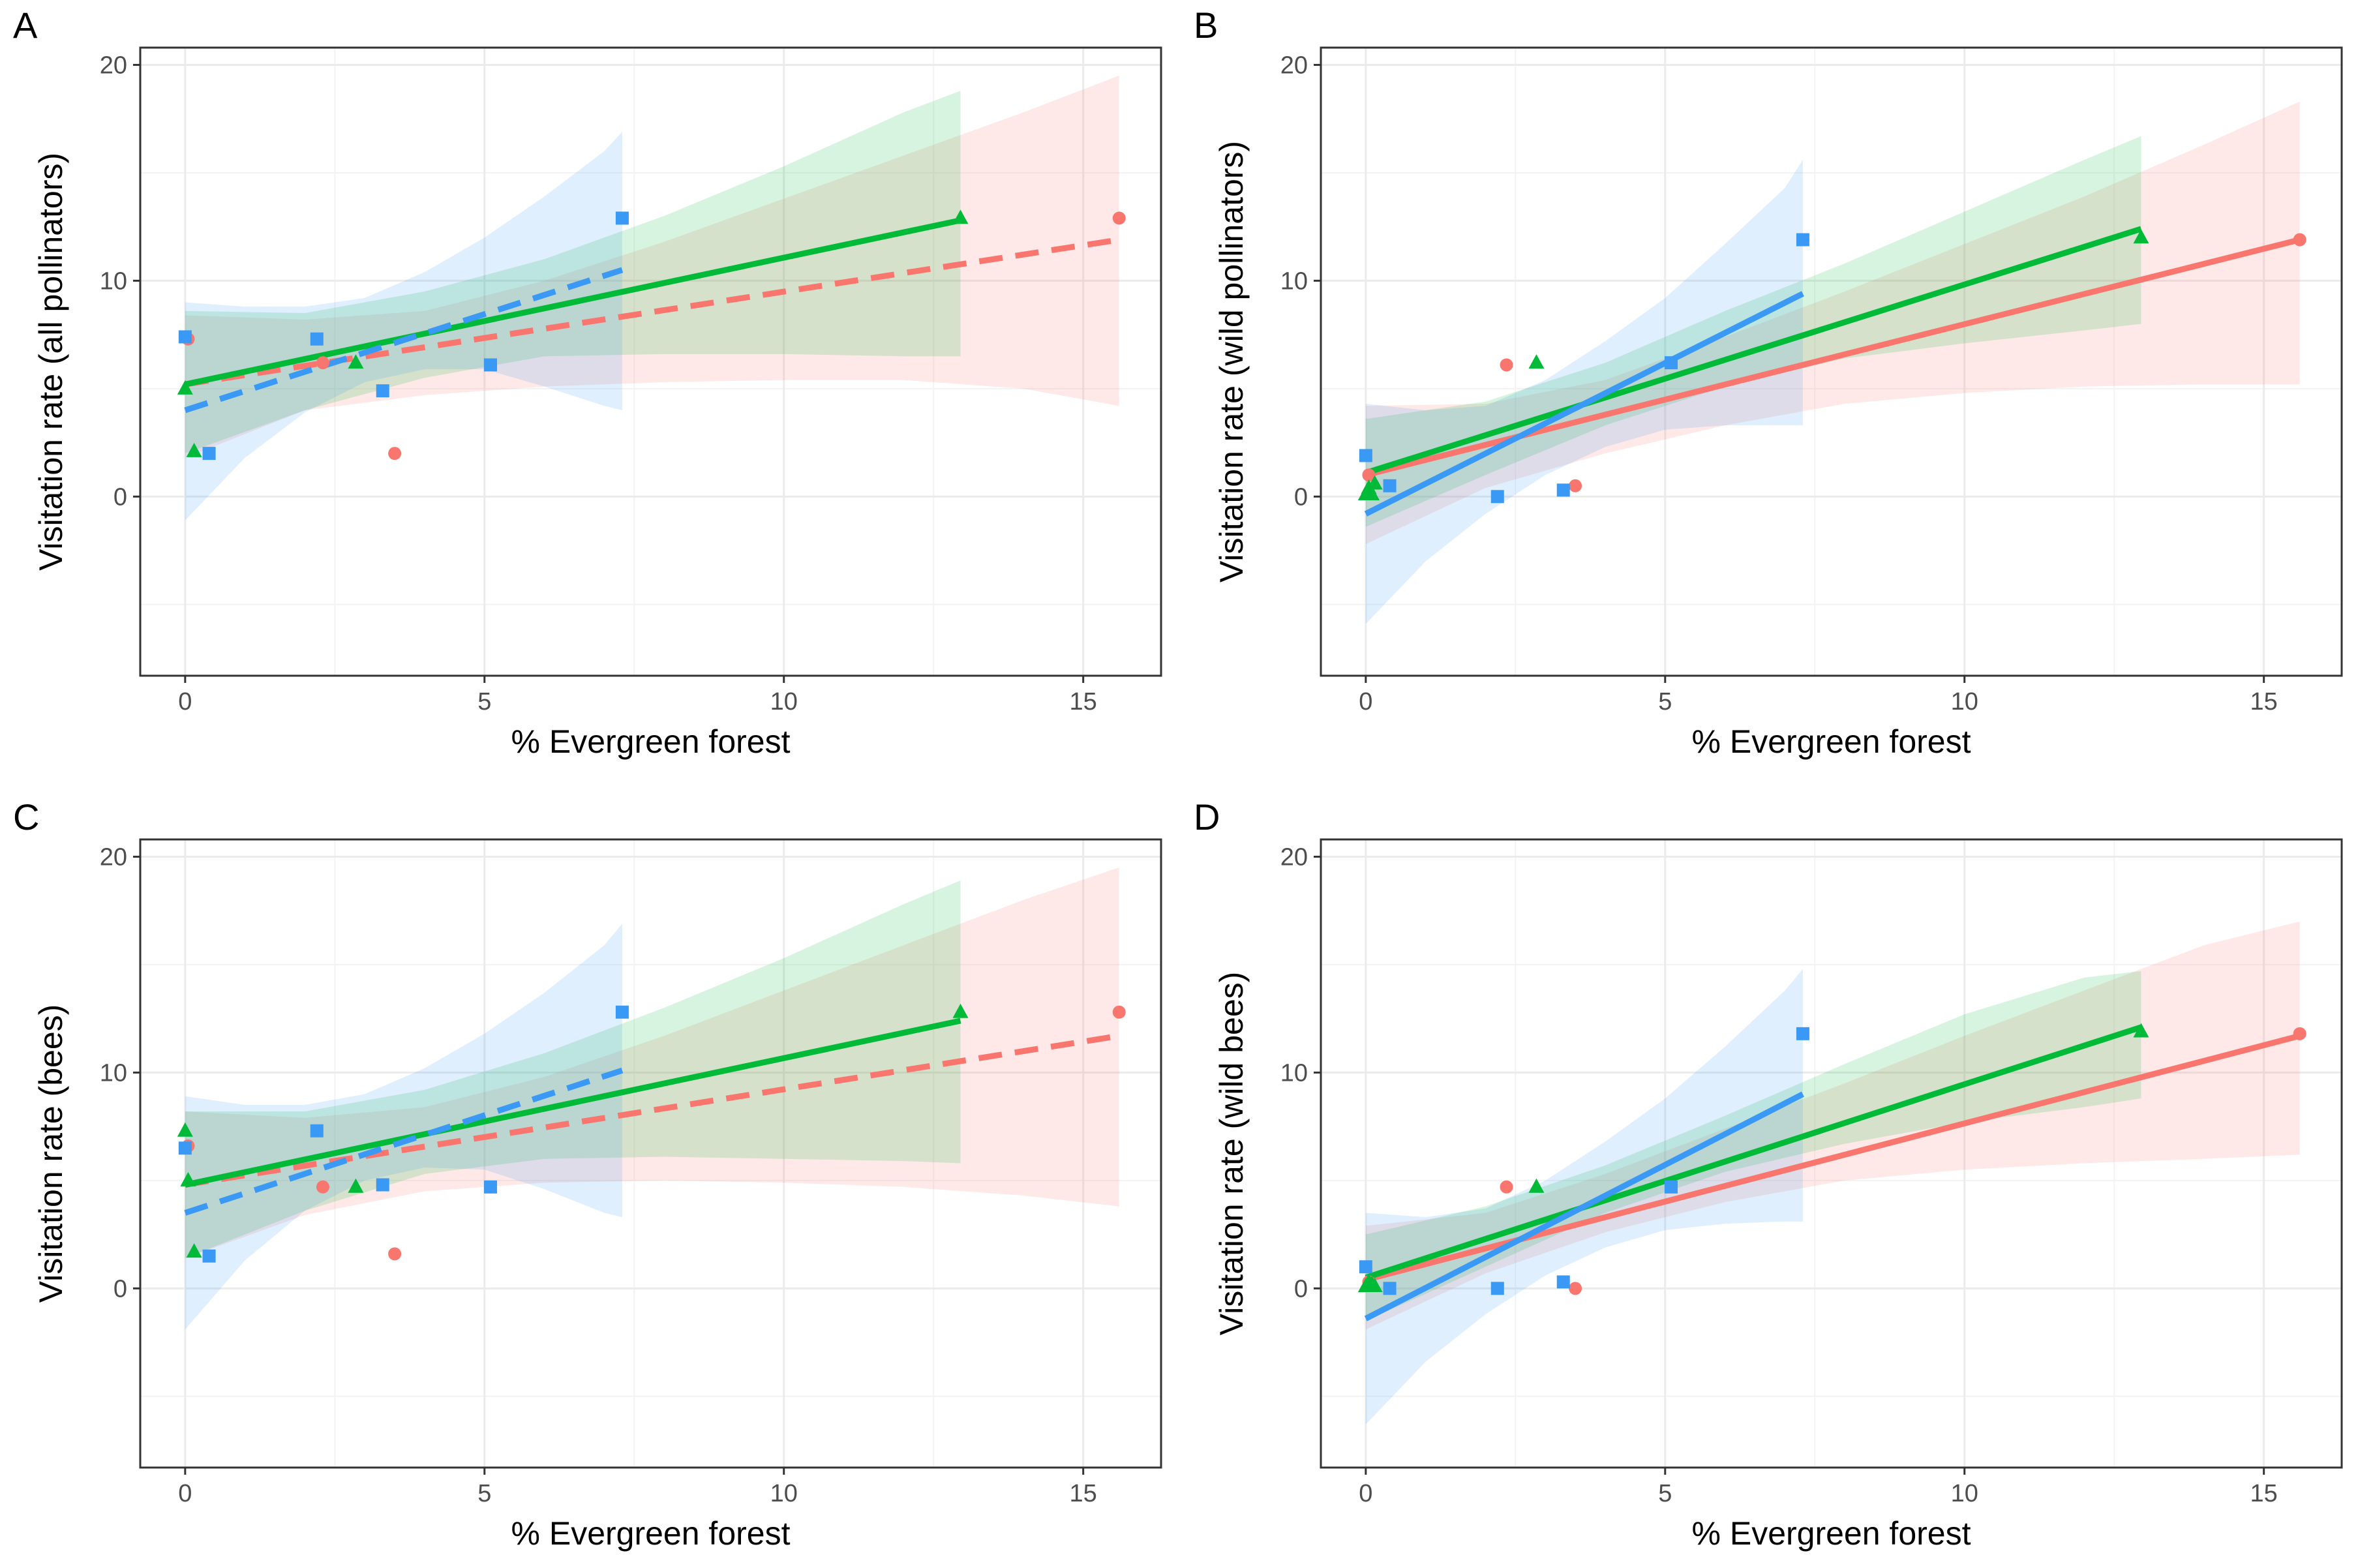  I want to click on y-axis-title: Visitation rate (wild pollinators), so click(1231, 361).